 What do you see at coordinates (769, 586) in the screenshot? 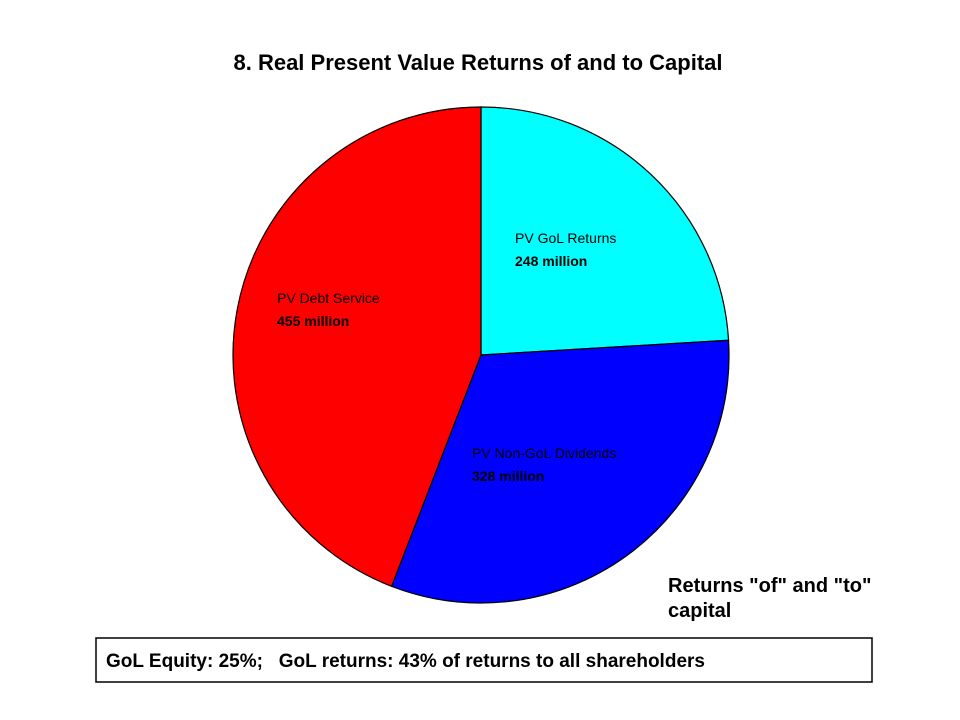
I see `annotation: Returns "of" and "to"` at bounding box center [769, 586].